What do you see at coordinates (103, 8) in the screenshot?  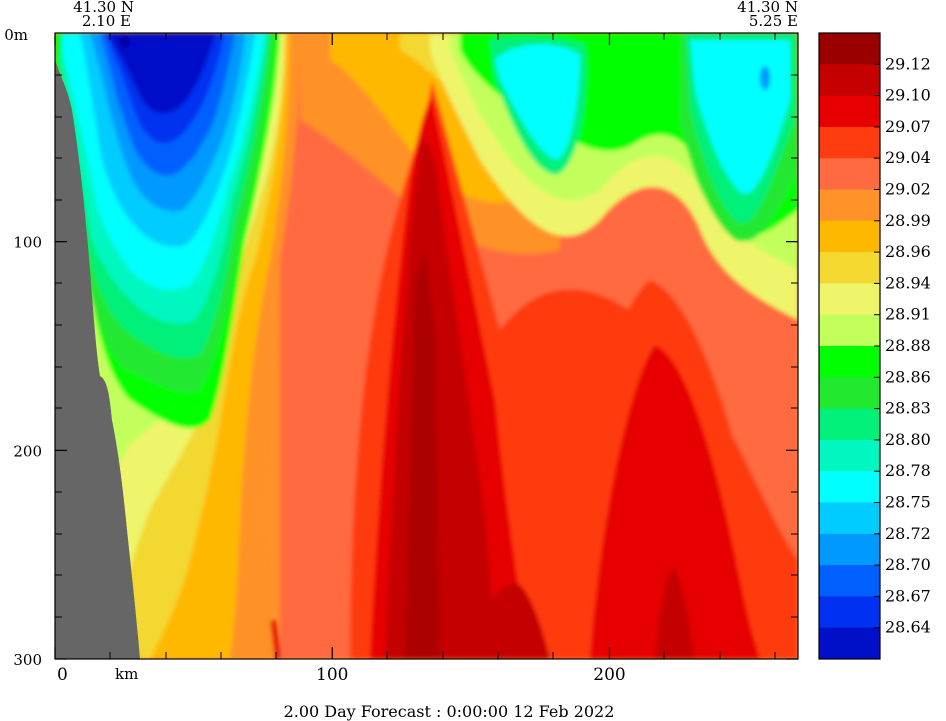 I see `left-latitude-label: 41.30 N` at bounding box center [103, 8].